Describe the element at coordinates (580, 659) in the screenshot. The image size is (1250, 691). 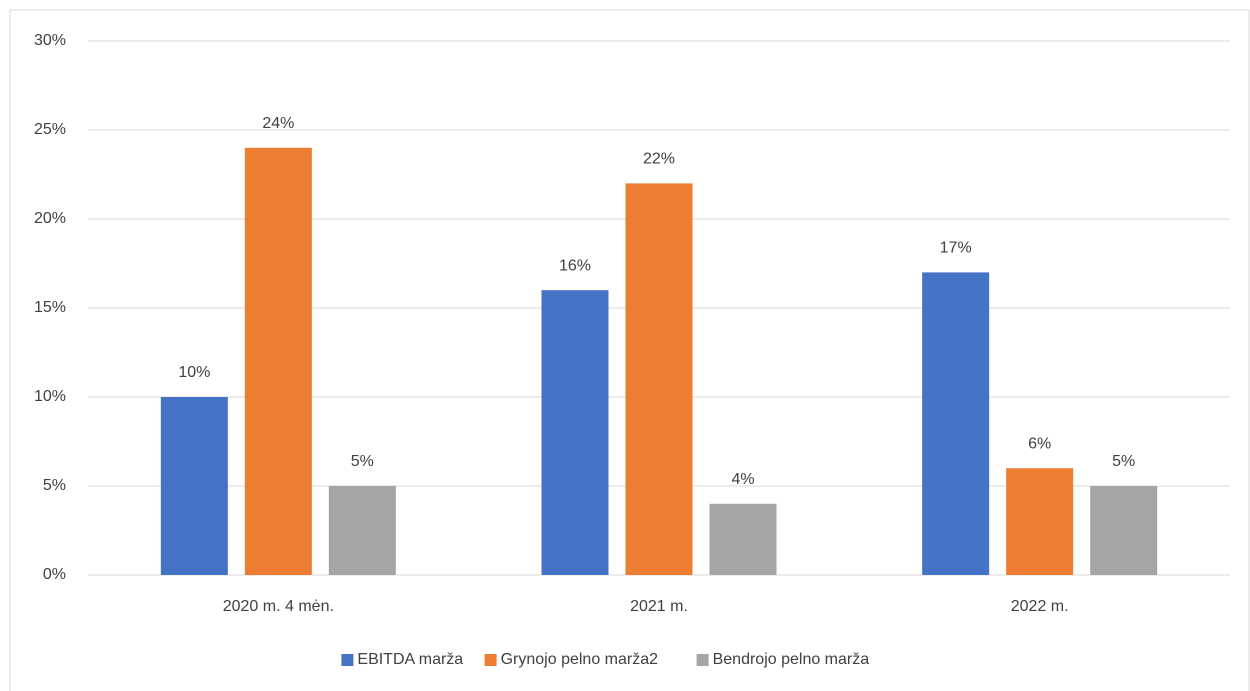
I see `legend-label: Grynojo pelno marža2` at that location.